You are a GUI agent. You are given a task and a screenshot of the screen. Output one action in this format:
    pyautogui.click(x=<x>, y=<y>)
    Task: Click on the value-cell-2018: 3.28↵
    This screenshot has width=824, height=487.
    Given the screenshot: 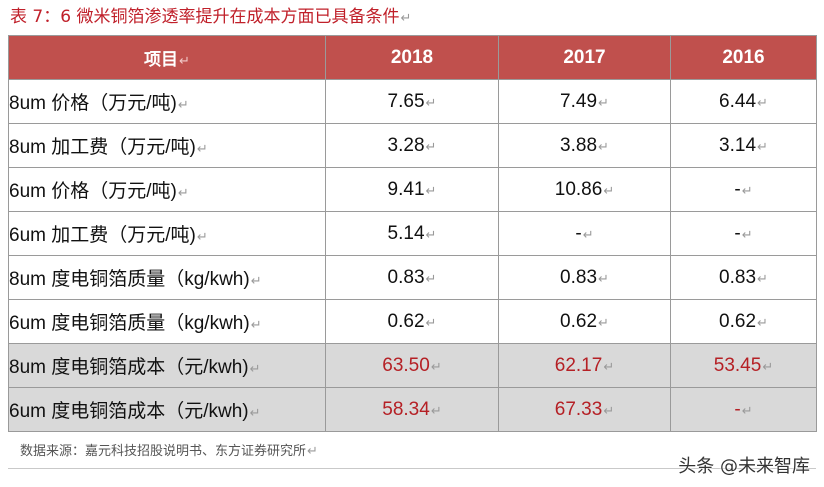 What is the action you would take?
    pyautogui.click(x=412, y=145)
    